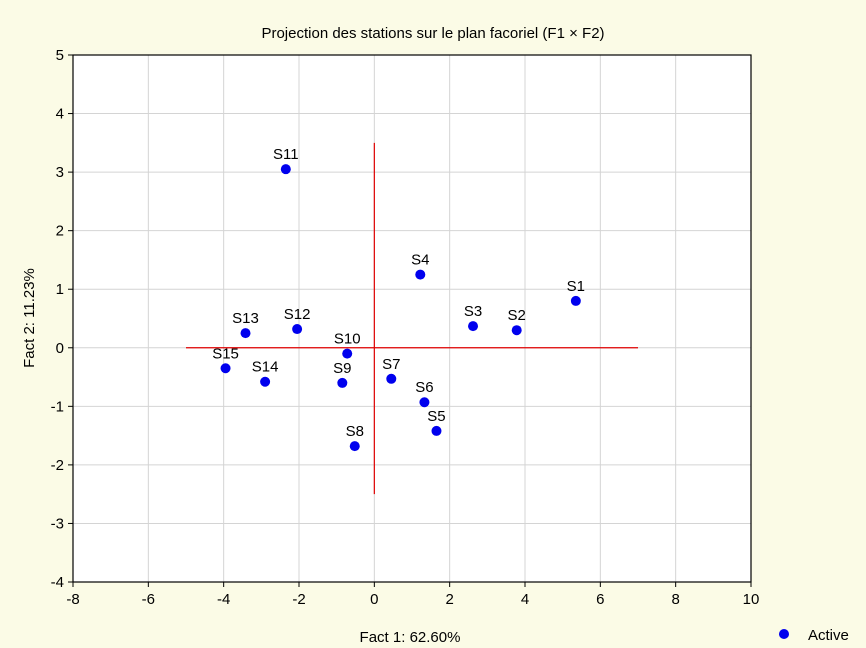 The height and width of the screenshot is (648, 866). Describe the element at coordinates (265, 367) in the screenshot. I see `point-label-s14: S14` at that location.